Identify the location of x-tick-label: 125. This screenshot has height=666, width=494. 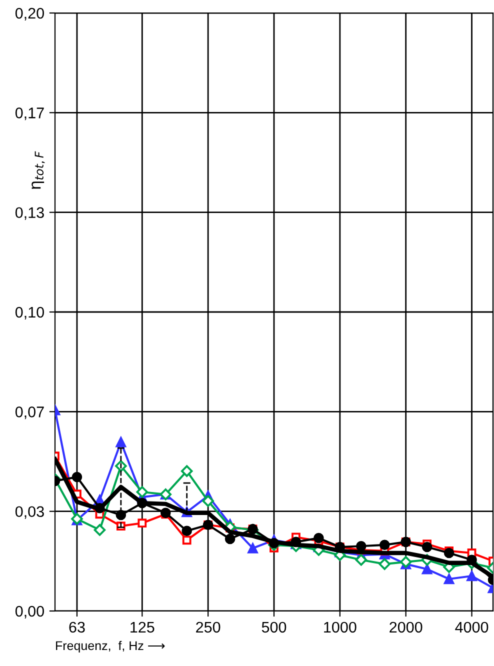
(142, 627).